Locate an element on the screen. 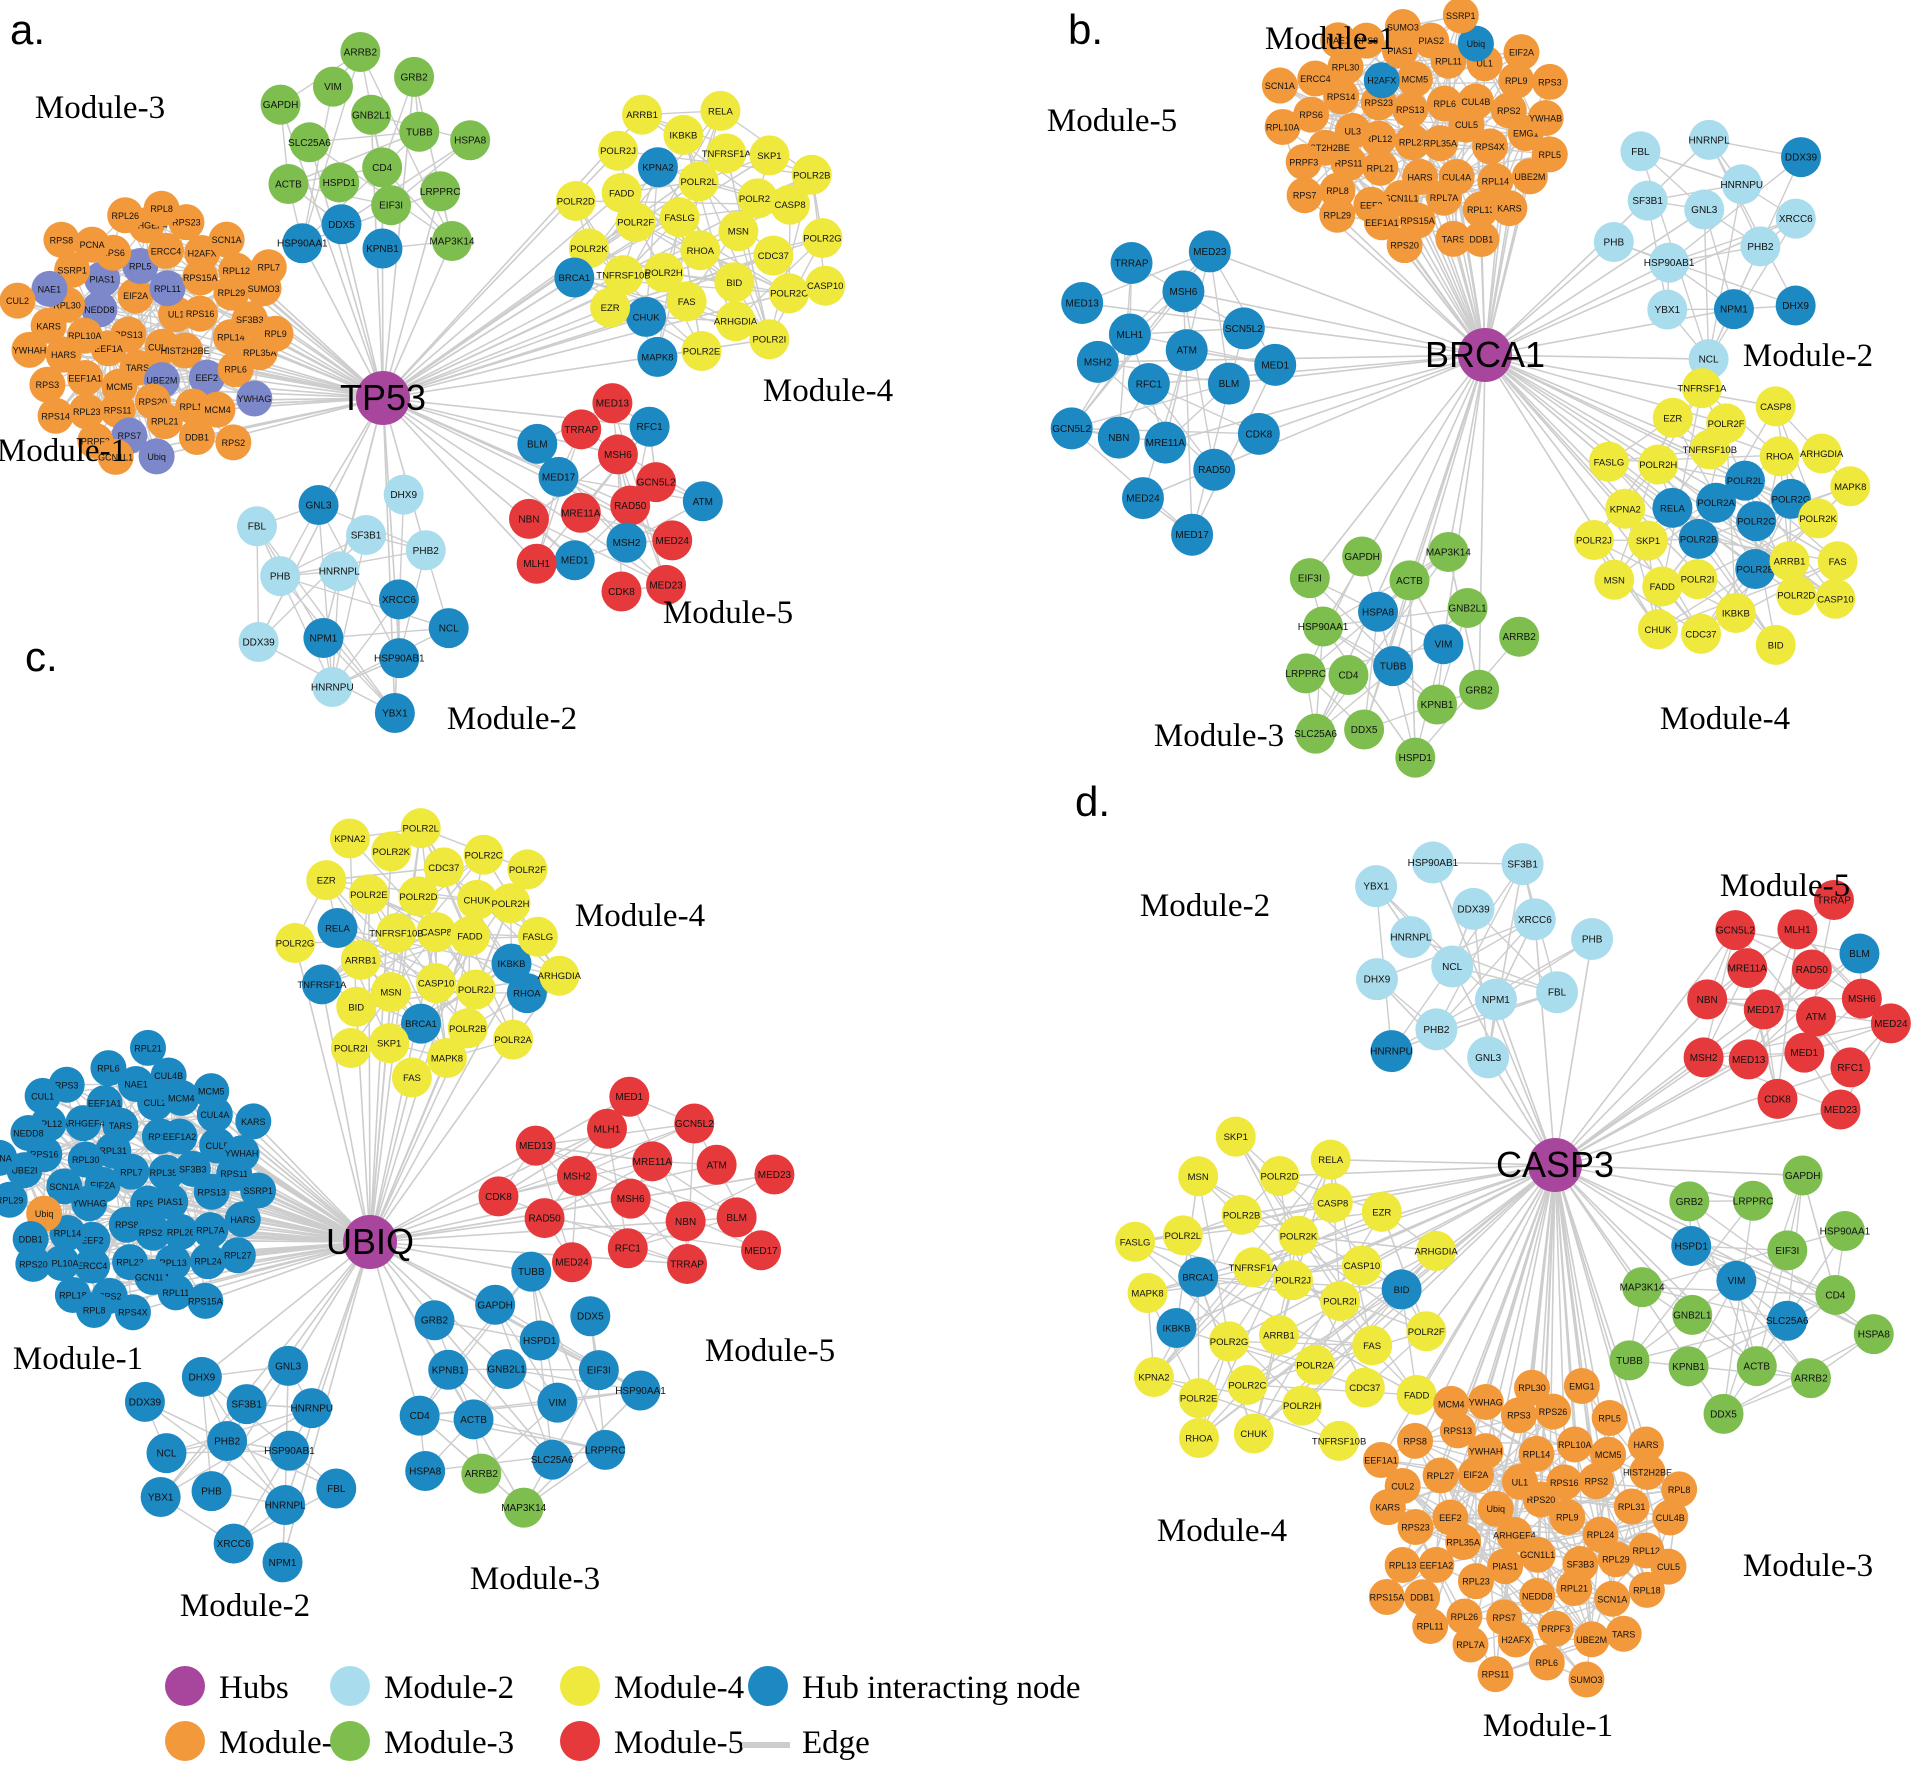 This screenshot has width=1923, height=1775. node-msh2: MSH2 is located at coordinates (576, 1175).